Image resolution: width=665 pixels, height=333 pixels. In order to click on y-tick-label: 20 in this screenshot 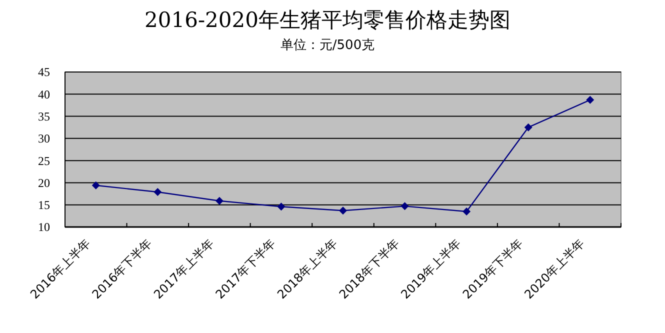, I will do `click(44, 183)`.